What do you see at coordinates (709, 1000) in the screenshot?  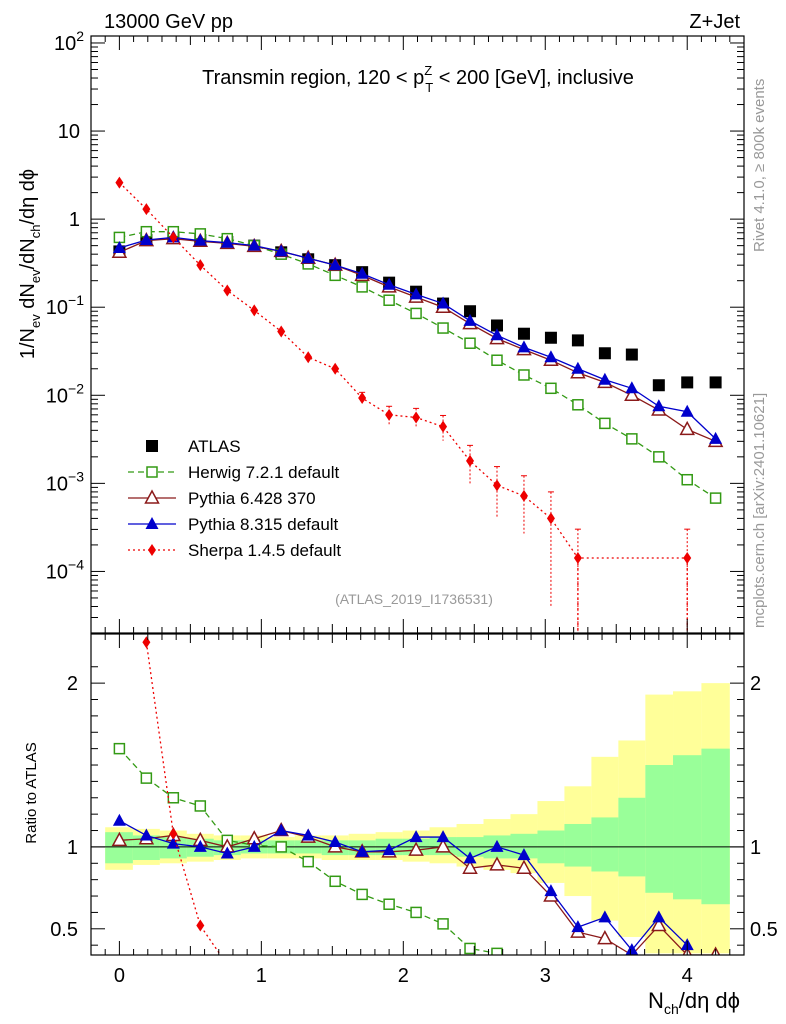 I see `xlabel-p2: /dη dϕ` at bounding box center [709, 1000].